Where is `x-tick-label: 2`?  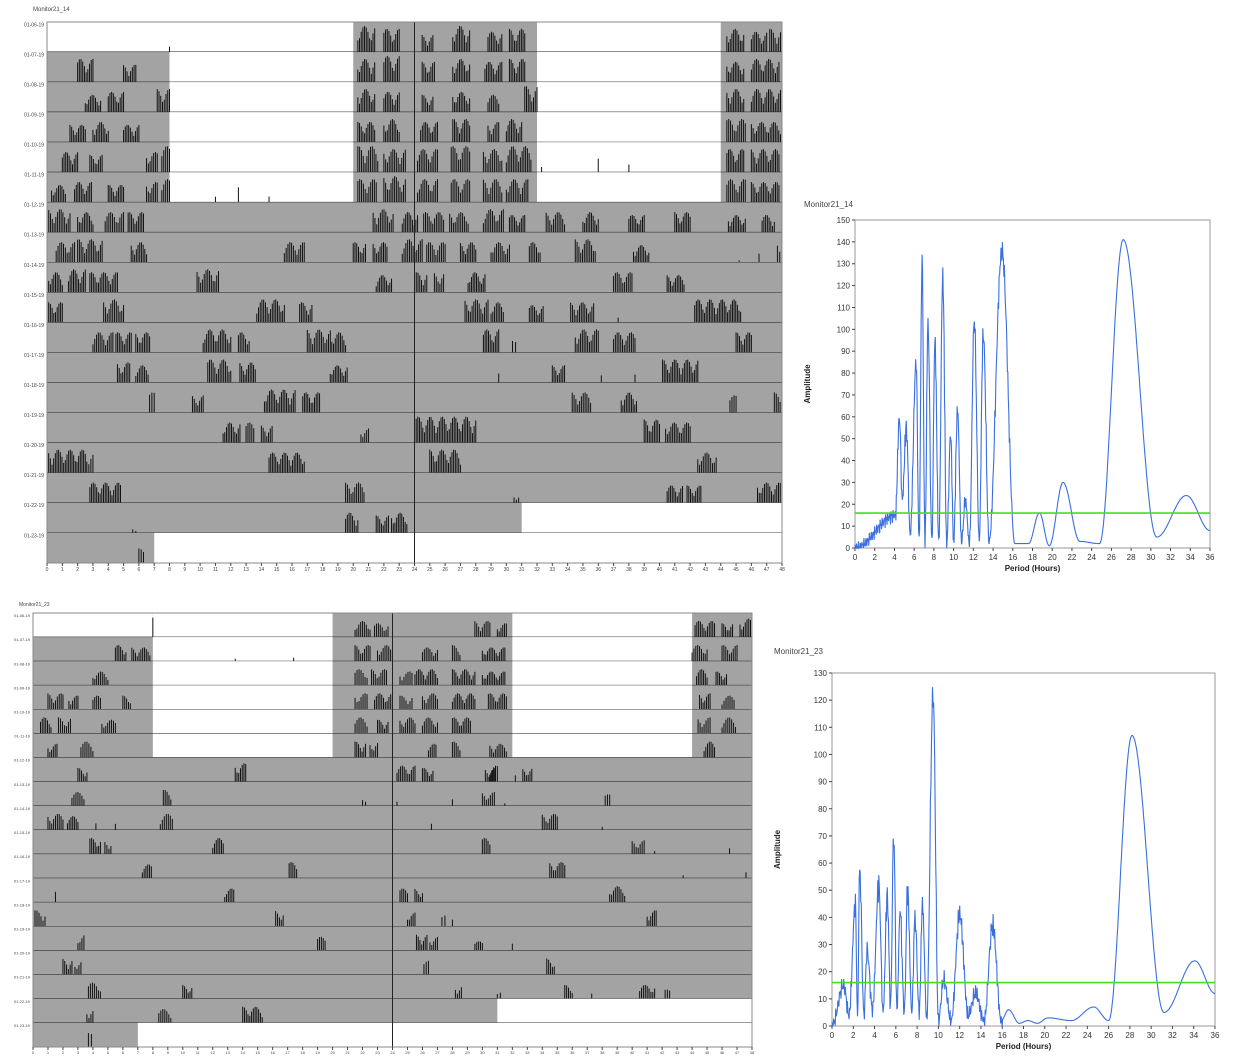 x-tick-label: 2 is located at coordinates (874, 557).